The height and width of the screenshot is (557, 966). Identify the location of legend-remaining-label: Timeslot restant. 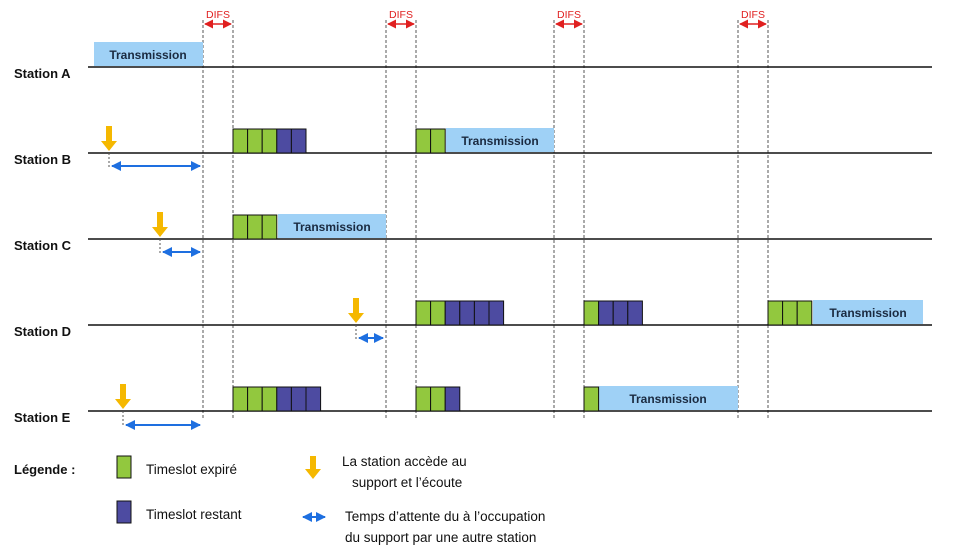
(194, 514).